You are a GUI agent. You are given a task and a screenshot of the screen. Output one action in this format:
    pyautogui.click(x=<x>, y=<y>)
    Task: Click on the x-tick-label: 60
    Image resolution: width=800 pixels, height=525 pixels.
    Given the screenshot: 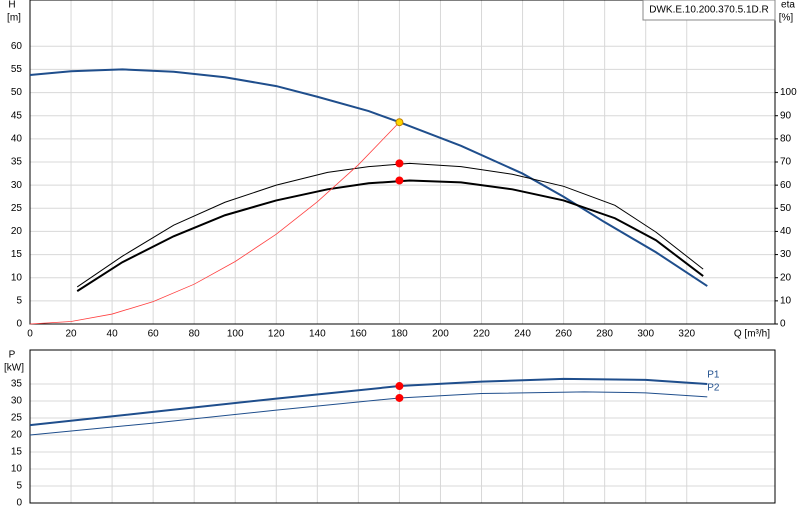 What is the action you would take?
    pyautogui.click(x=154, y=334)
    